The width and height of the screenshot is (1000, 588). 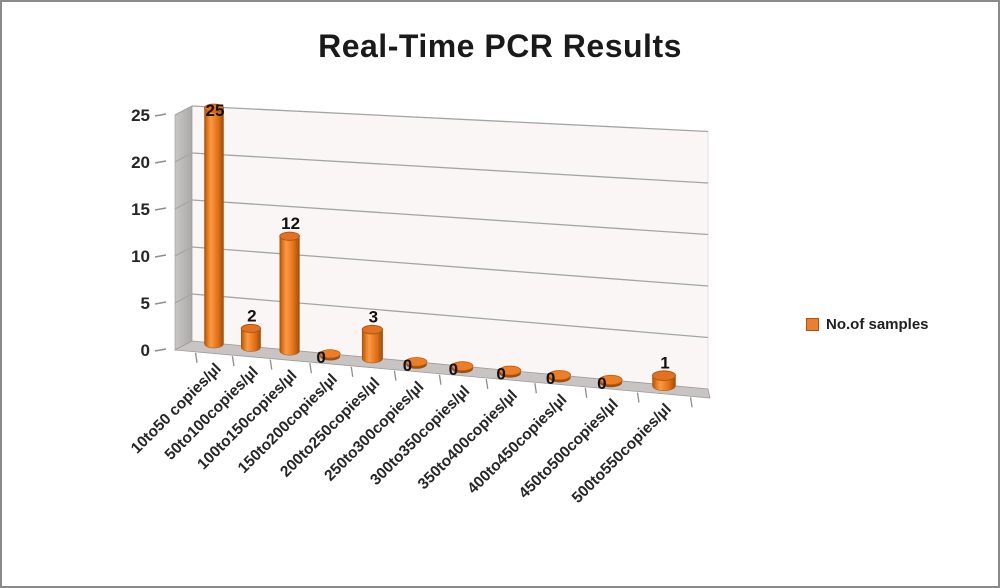 What do you see at coordinates (140, 162) in the screenshot?
I see `y-axis-tick-label: 20` at bounding box center [140, 162].